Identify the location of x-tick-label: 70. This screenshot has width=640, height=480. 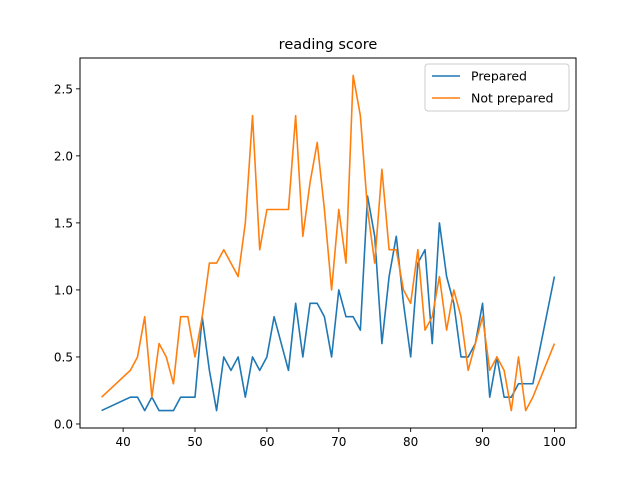
(338, 442).